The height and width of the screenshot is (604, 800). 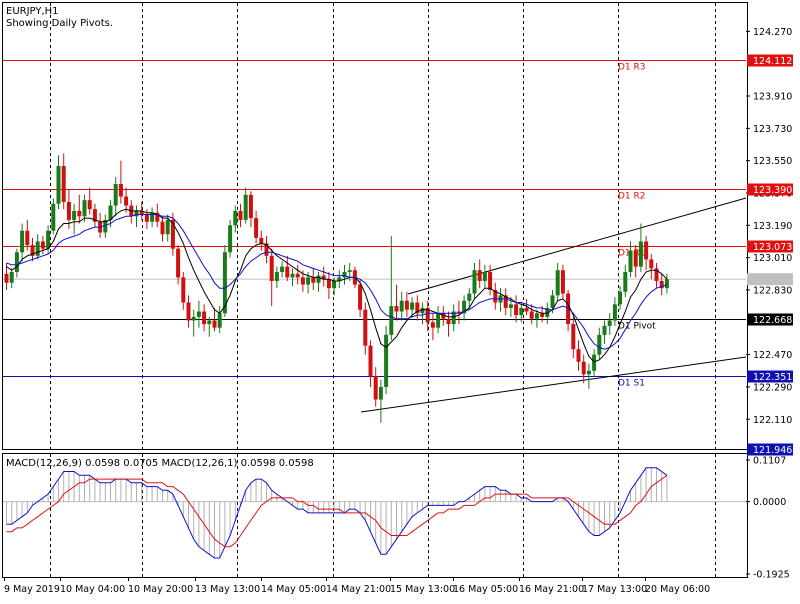 What do you see at coordinates (631, 384) in the screenshot?
I see `pivot-level-label: D1 S1` at bounding box center [631, 384].